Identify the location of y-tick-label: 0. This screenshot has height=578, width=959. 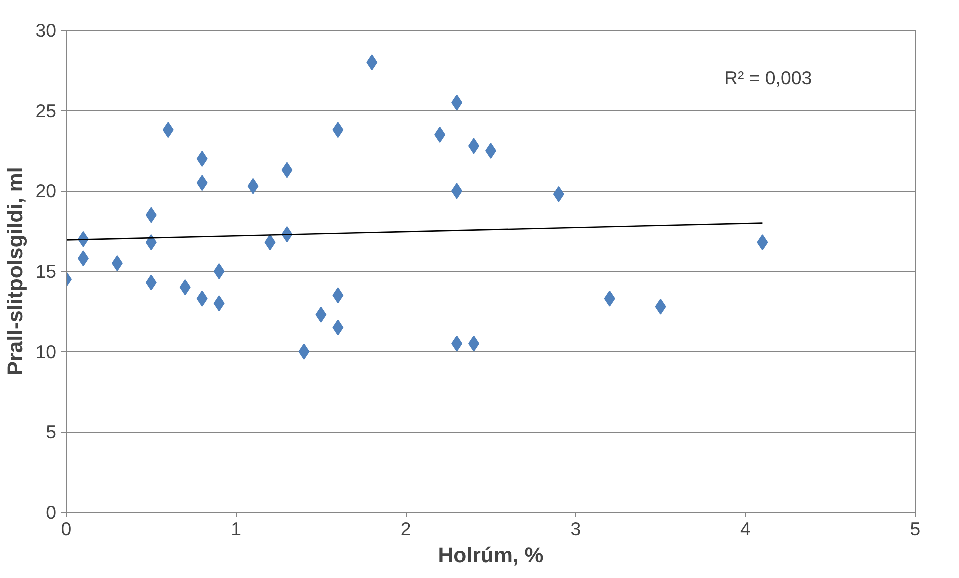
(51, 512).